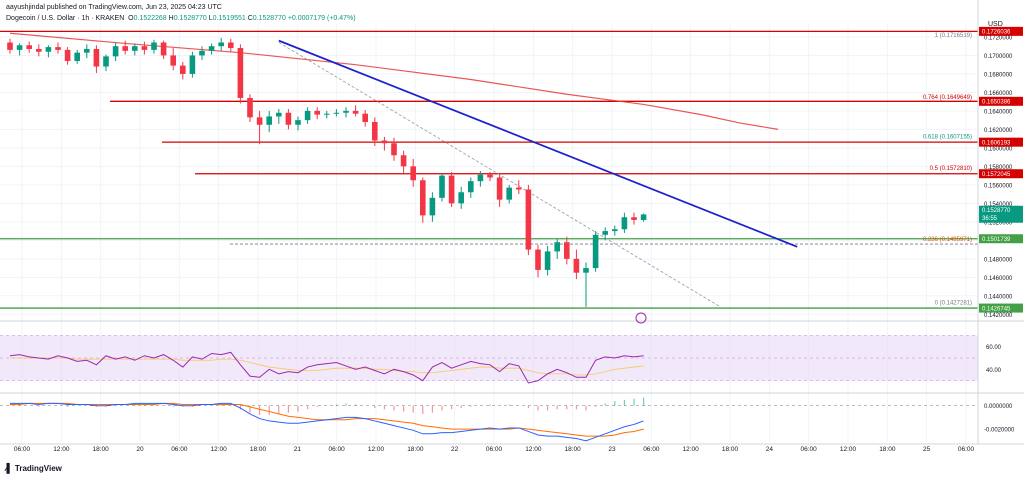 Image resolution: width=1024 pixels, height=479 pixels. Describe the element at coordinates (998, 75) in the screenshot. I see `price-tick-label: 0.1680000` at that location.